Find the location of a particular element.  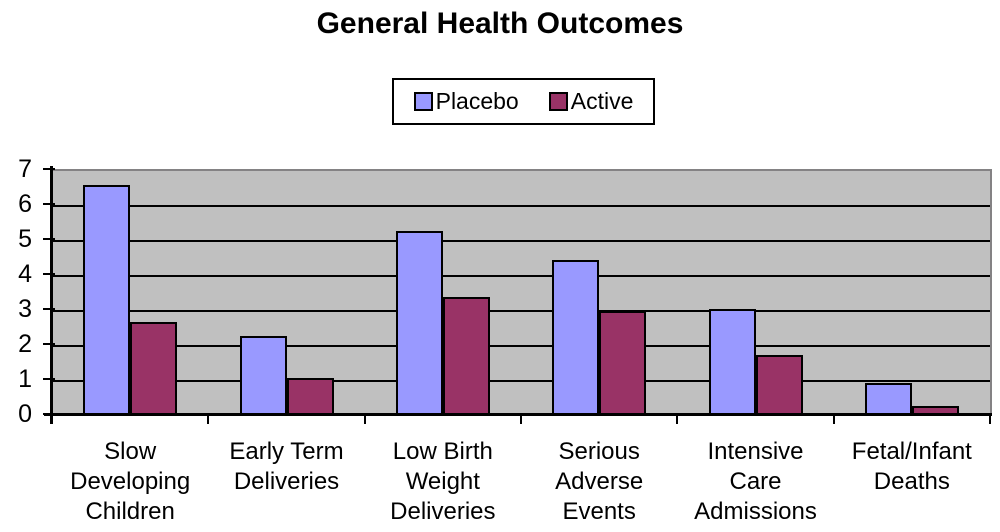

legend-swatch-placebo-icon is located at coordinates (423, 101).